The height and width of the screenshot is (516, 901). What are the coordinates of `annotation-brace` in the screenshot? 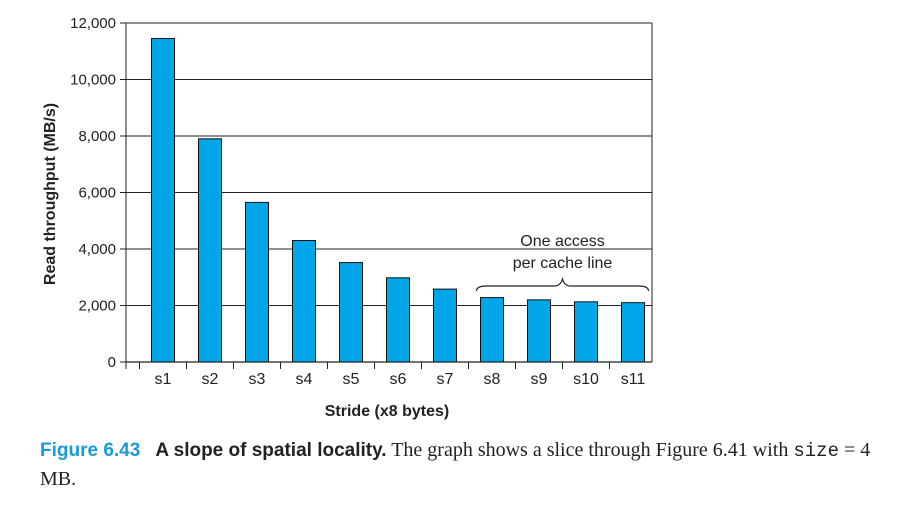 It's located at (562, 284).